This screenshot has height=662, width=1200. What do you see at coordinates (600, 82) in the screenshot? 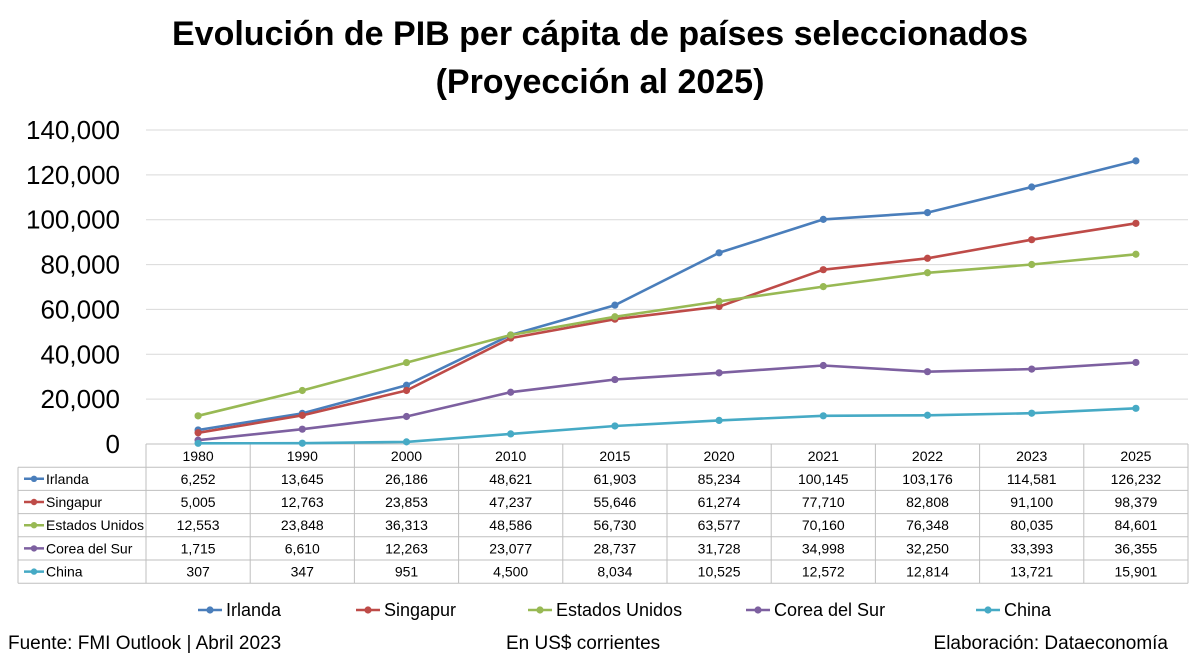
I see `chart-title-line-2: (Proyección al 2025)` at bounding box center [600, 82].